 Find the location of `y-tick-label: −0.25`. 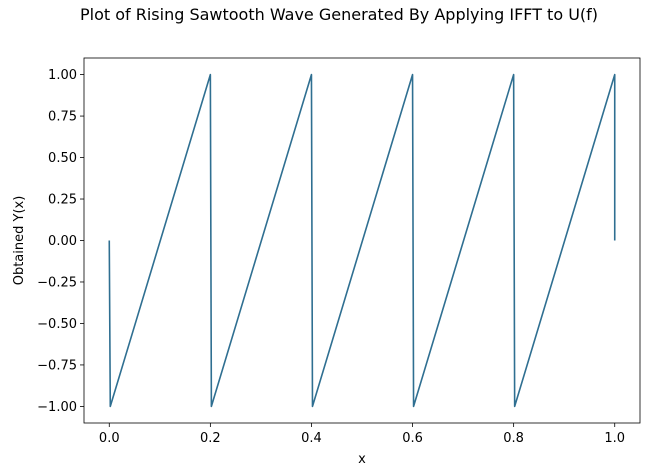

y-tick-label: −0.25 is located at coordinates (57, 282).